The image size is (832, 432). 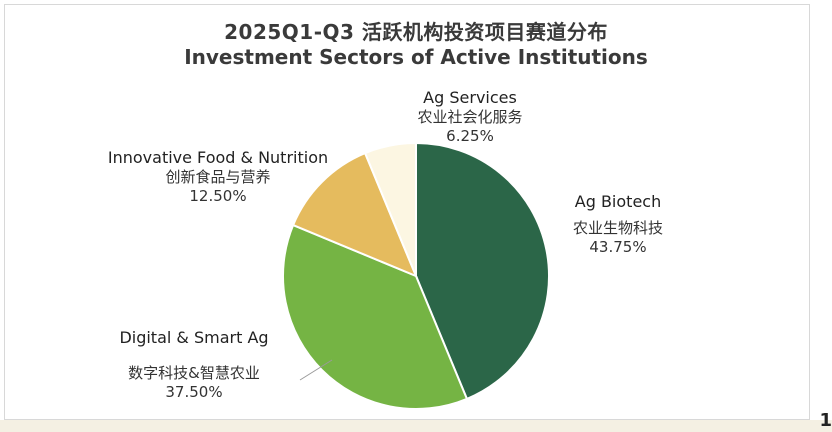 What do you see at coordinates (617, 228) in the screenshot?
I see `slice-label-cn: 农业生物科技` at bounding box center [617, 228].